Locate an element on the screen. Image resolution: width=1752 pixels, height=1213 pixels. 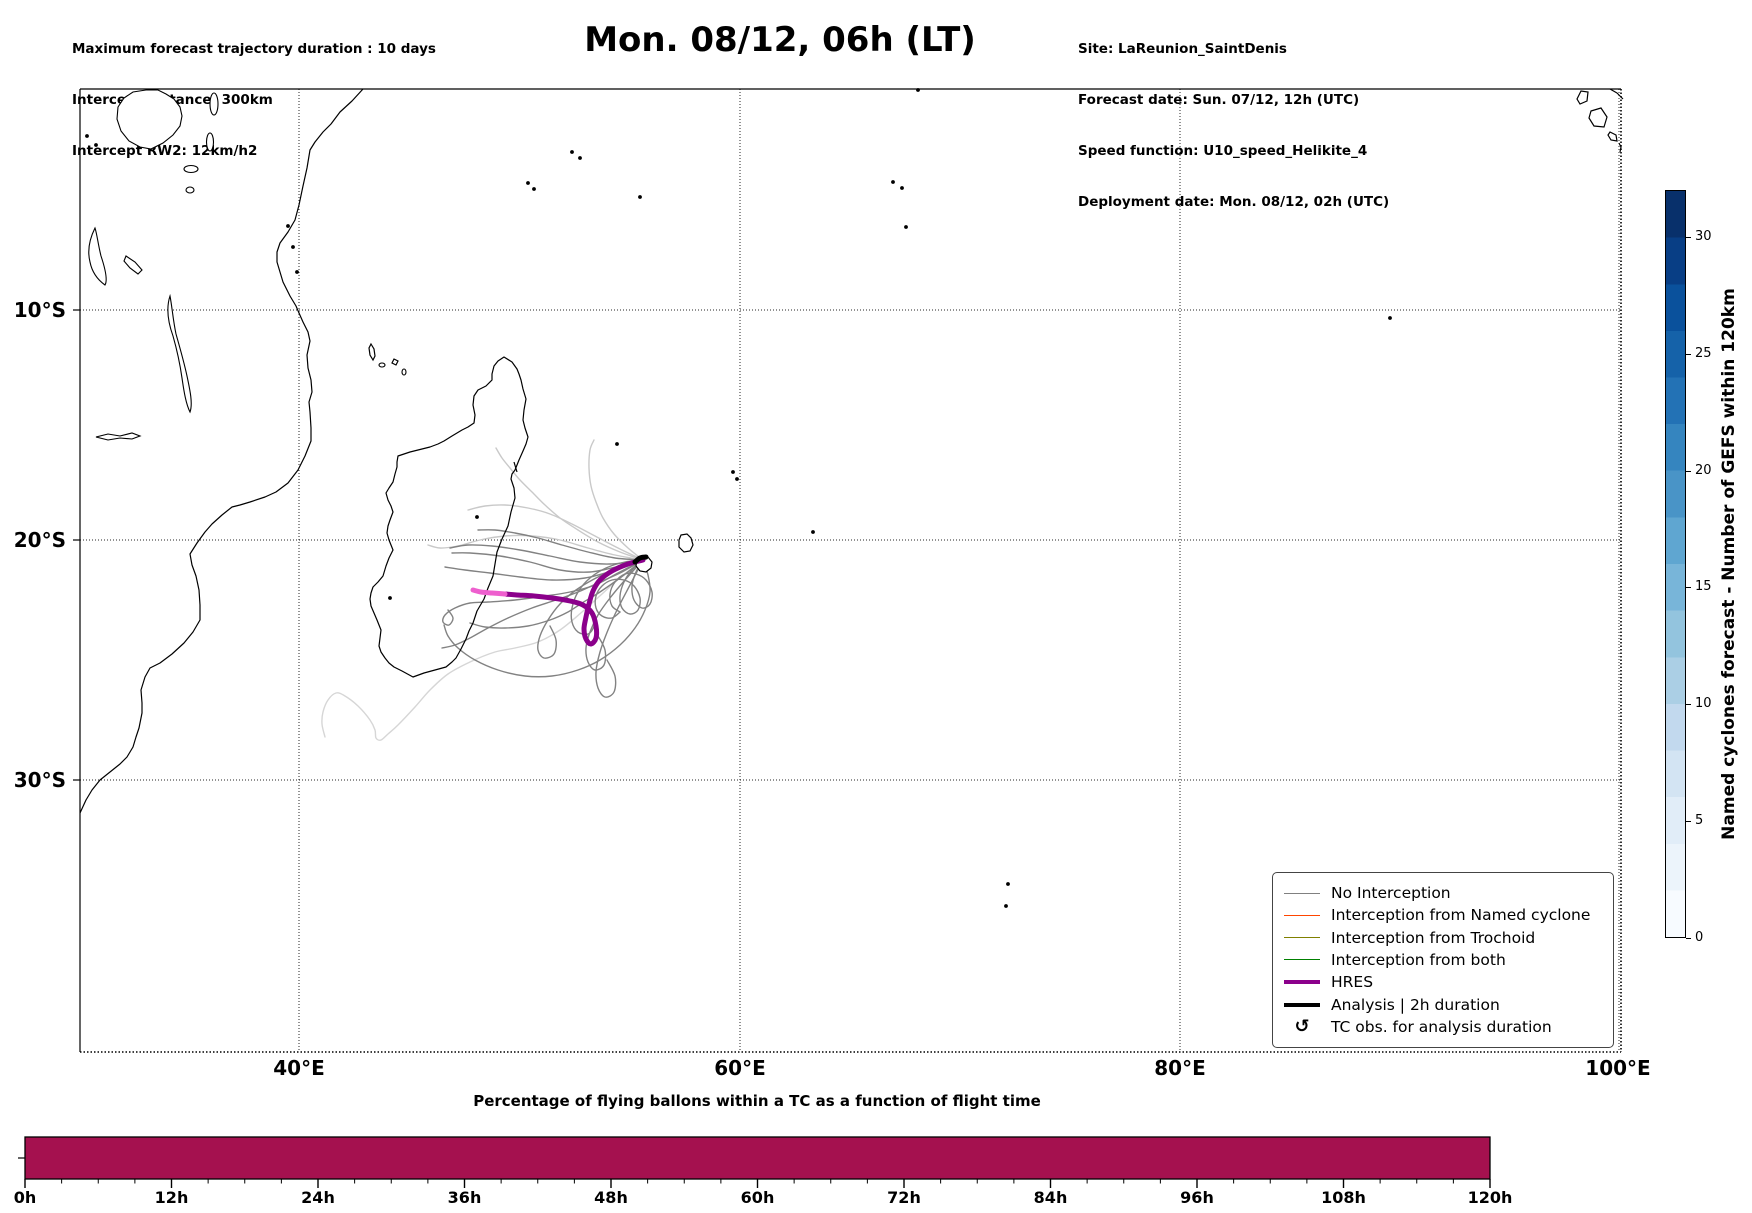
lat-label-20s: 20°S is located at coordinates (39, 540).